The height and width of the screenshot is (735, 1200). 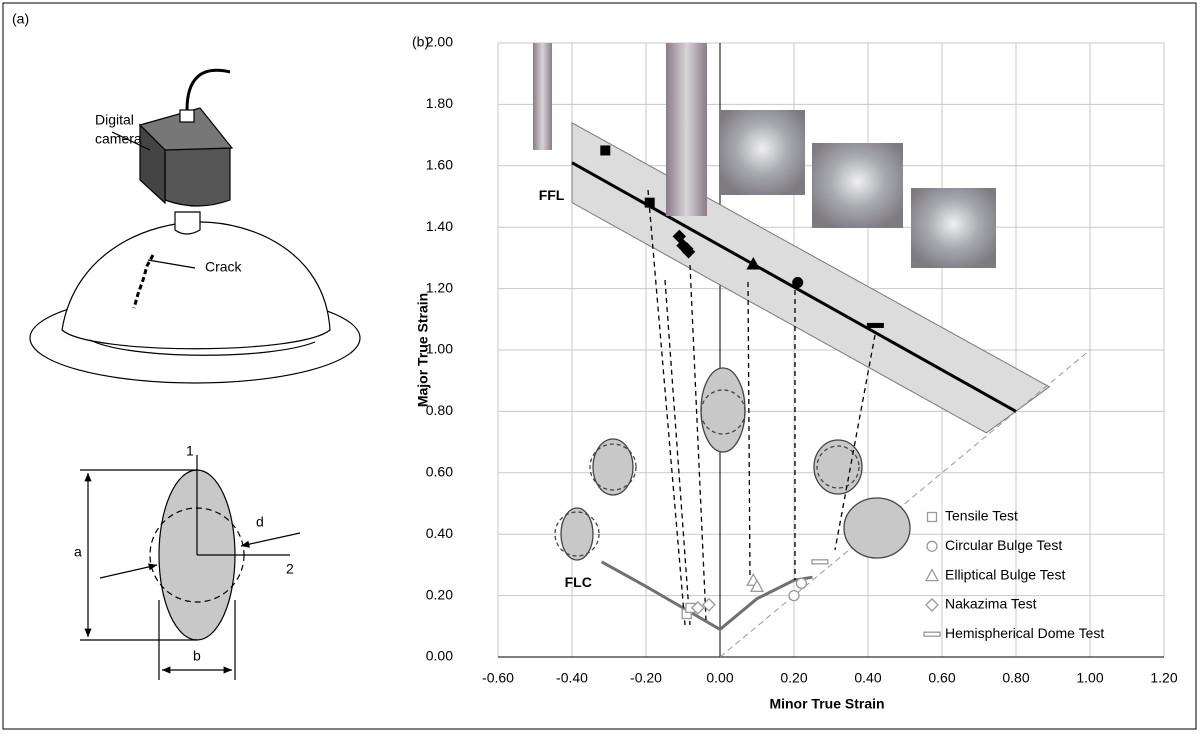 I want to click on legend-label: Nakazima Test, so click(x=991, y=604).